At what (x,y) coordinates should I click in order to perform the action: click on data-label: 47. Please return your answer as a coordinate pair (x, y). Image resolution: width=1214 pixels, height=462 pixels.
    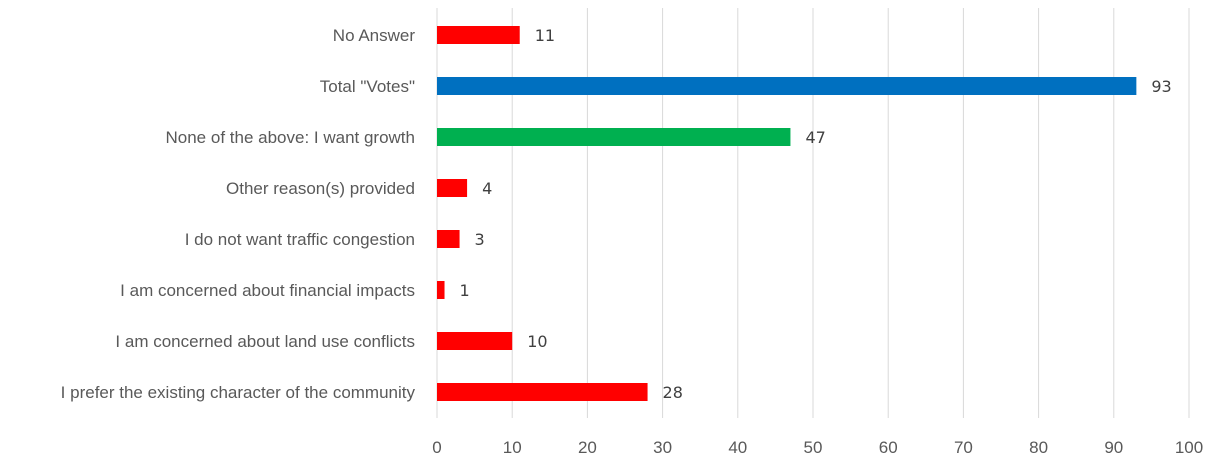
    Looking at the image, I should click on (815, 137).